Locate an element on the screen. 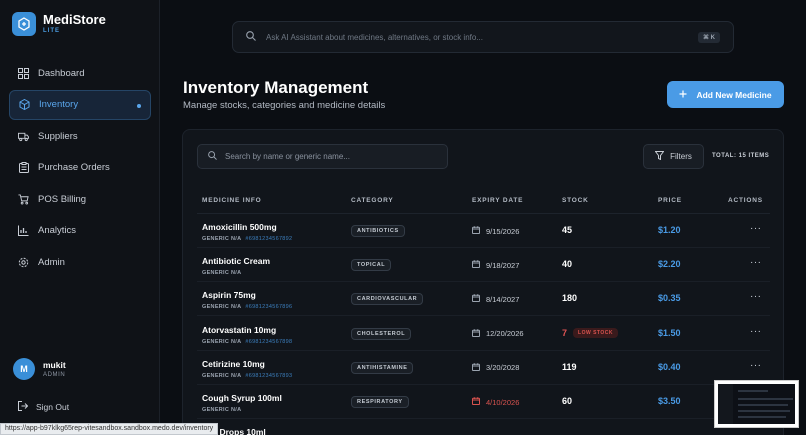 The width and height of the screenshot is (806, 435). page-title: Inventory Management is located at coordinates (276, 87).